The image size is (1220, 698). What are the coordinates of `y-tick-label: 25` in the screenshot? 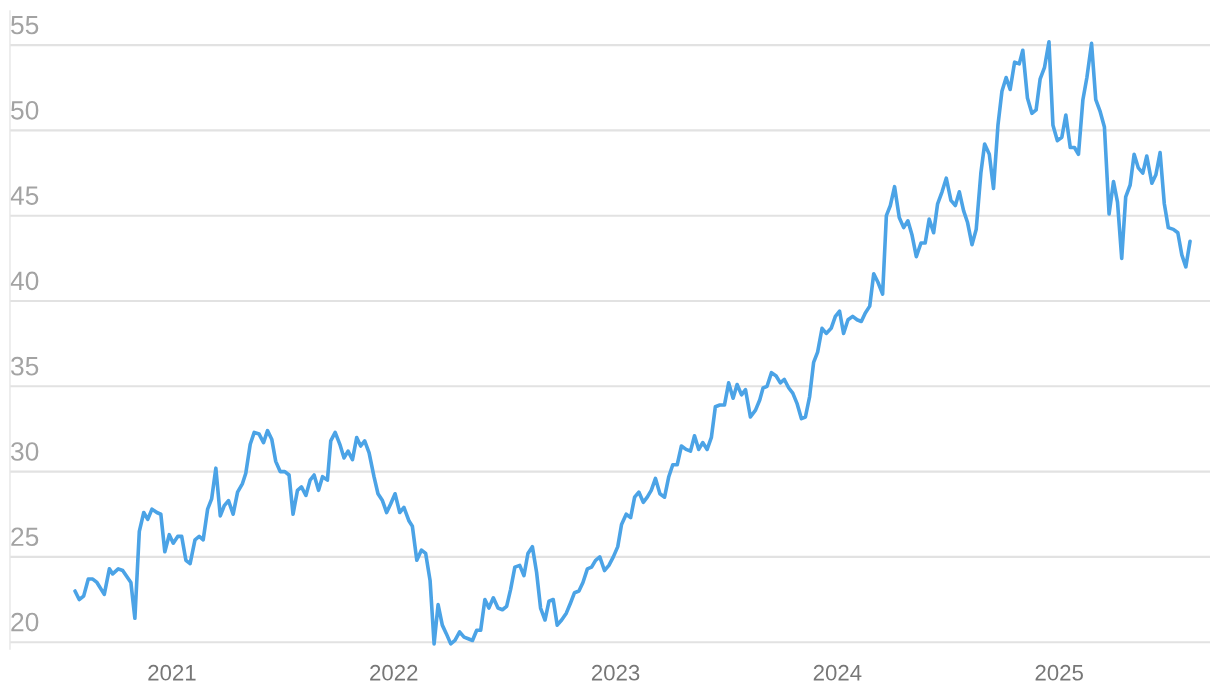 It's located at (25, 537).